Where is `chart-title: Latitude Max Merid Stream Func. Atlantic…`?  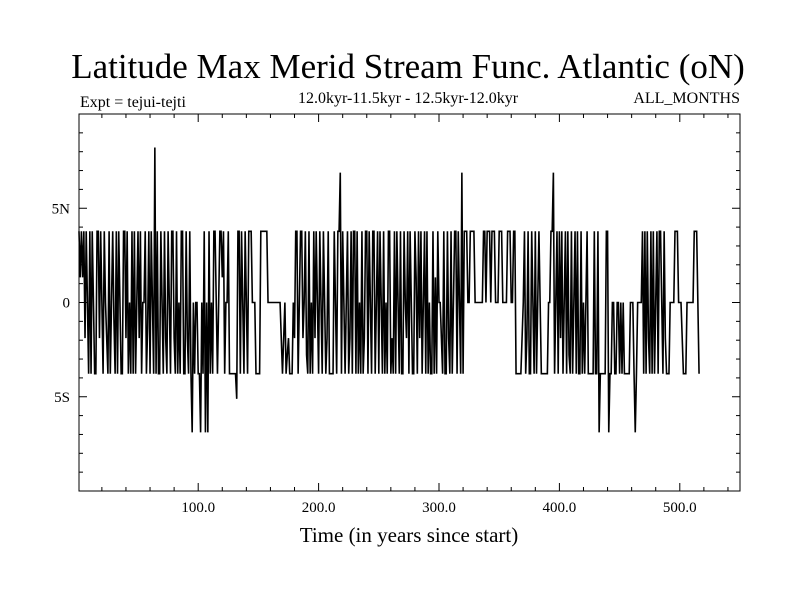
chart-title: Latitude Max Merid Stream Func. Atlantic… is located at coordinates (408, 66).